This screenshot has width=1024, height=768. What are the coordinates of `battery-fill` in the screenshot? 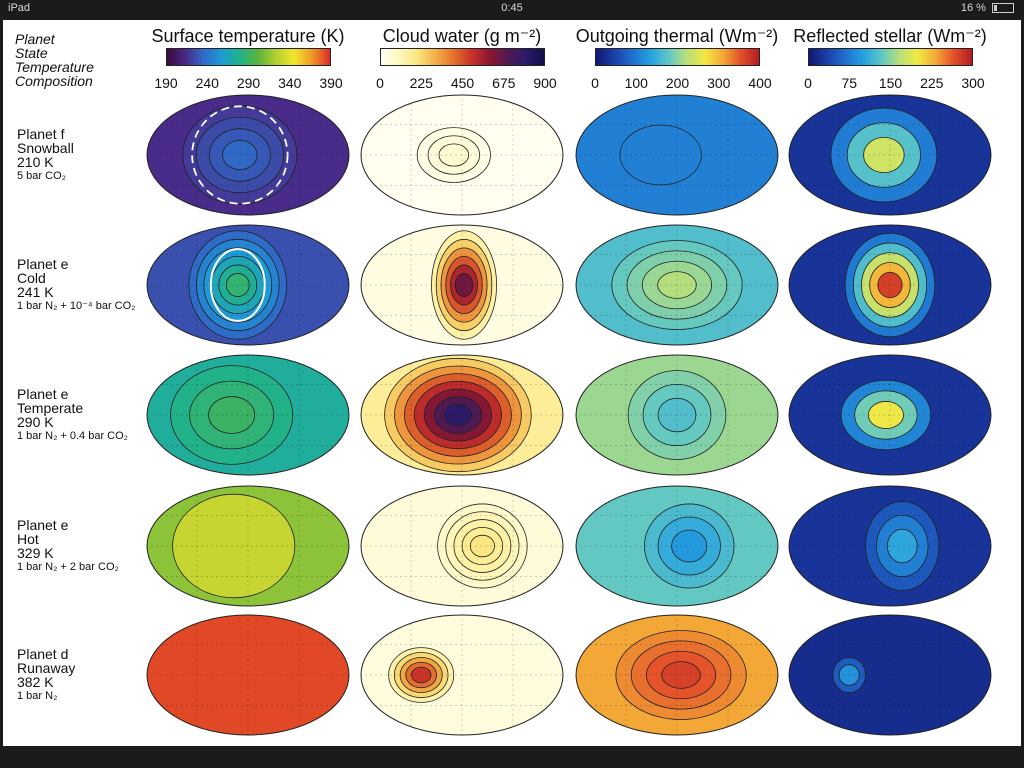 It's located at (995, 8).